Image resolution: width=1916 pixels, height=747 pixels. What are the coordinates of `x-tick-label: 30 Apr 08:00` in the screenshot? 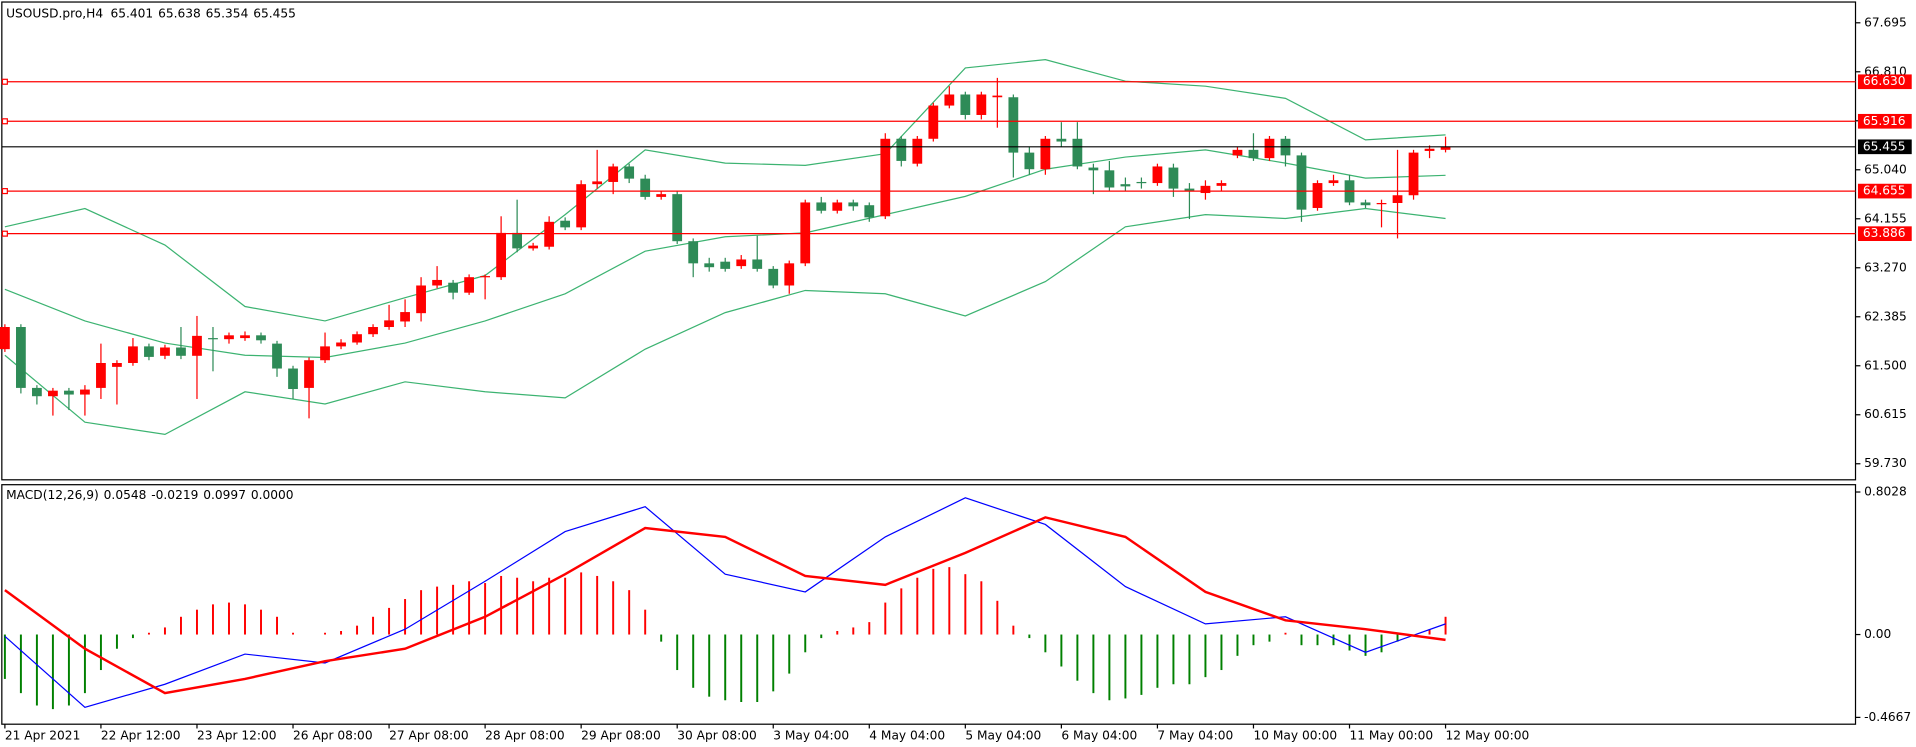 It's located at (717, 735).